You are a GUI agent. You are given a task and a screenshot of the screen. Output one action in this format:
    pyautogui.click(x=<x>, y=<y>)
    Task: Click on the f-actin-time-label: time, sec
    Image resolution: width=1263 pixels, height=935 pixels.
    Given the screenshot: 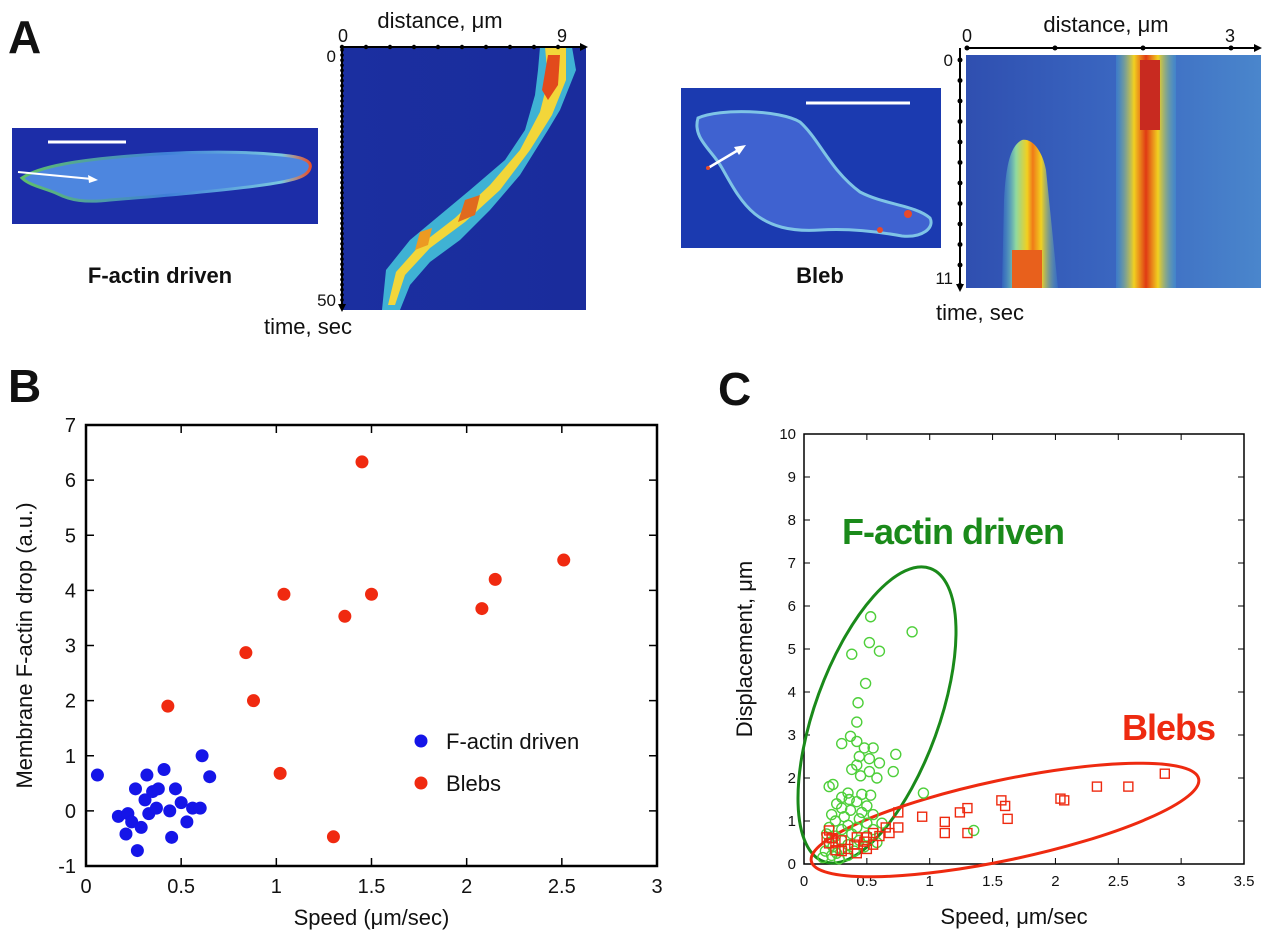 What is the action you would take?
    pyautogui.click(x=308, y=326)
    